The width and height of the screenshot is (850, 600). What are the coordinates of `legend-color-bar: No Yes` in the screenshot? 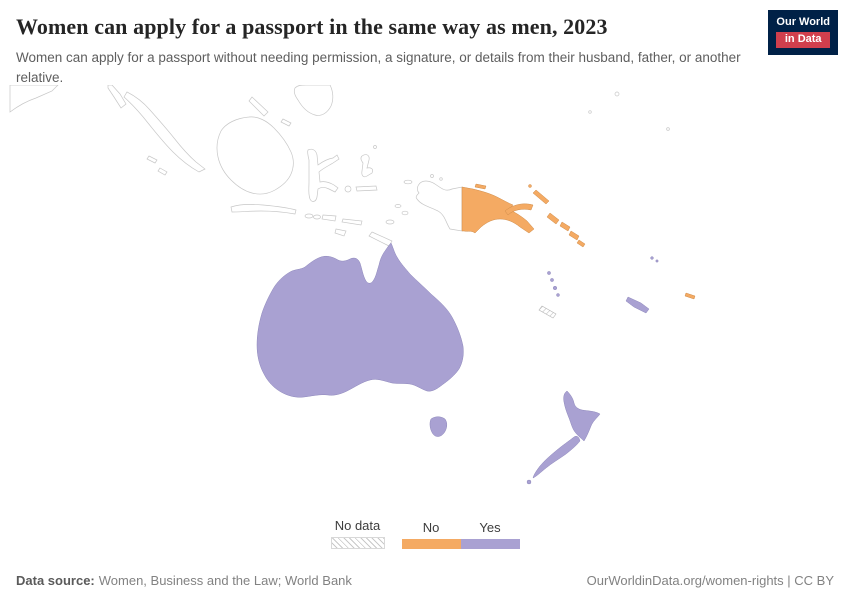 It's located at (460, 534).